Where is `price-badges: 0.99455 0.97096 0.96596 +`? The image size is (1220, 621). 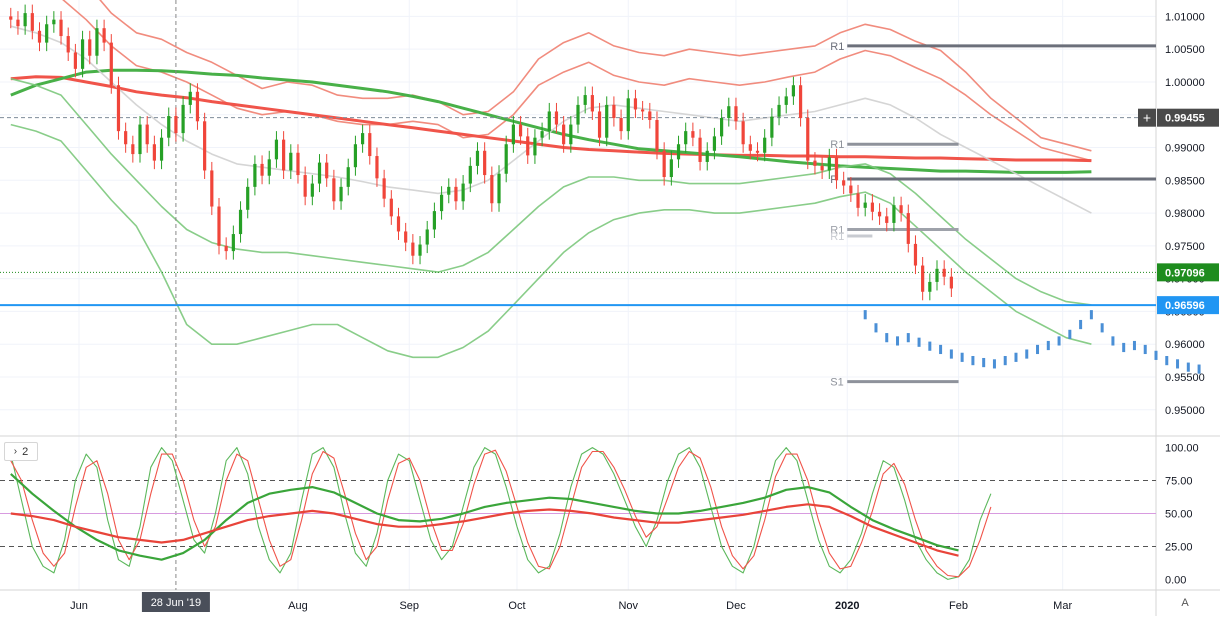 price-badges: 0.99455 0.97096 0.96596 + is located at coordinates (1178, 211).